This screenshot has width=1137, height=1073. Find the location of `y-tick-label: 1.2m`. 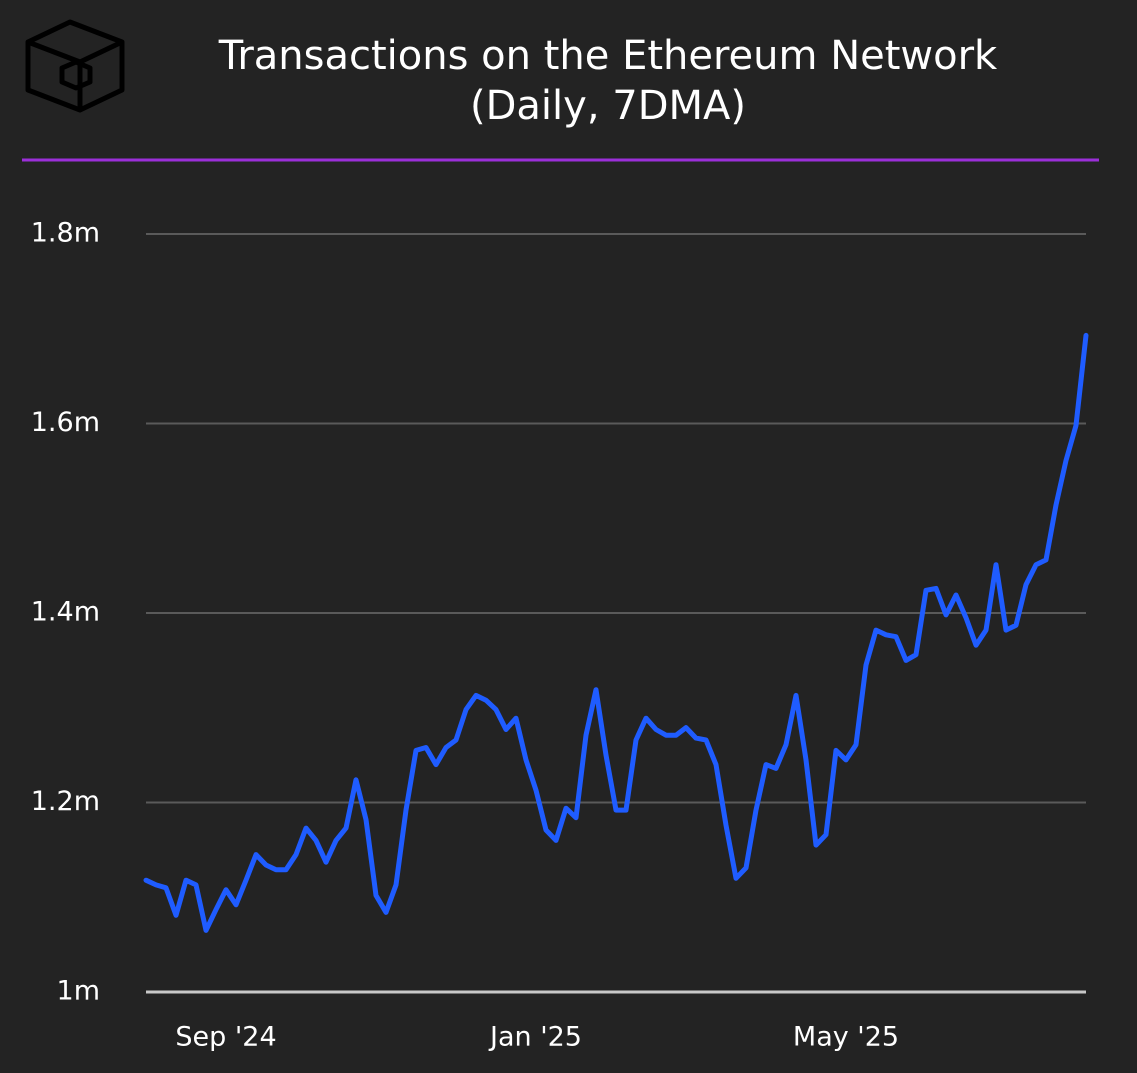

y-tick-label: 1.2m is located at coordinates (65, 801).